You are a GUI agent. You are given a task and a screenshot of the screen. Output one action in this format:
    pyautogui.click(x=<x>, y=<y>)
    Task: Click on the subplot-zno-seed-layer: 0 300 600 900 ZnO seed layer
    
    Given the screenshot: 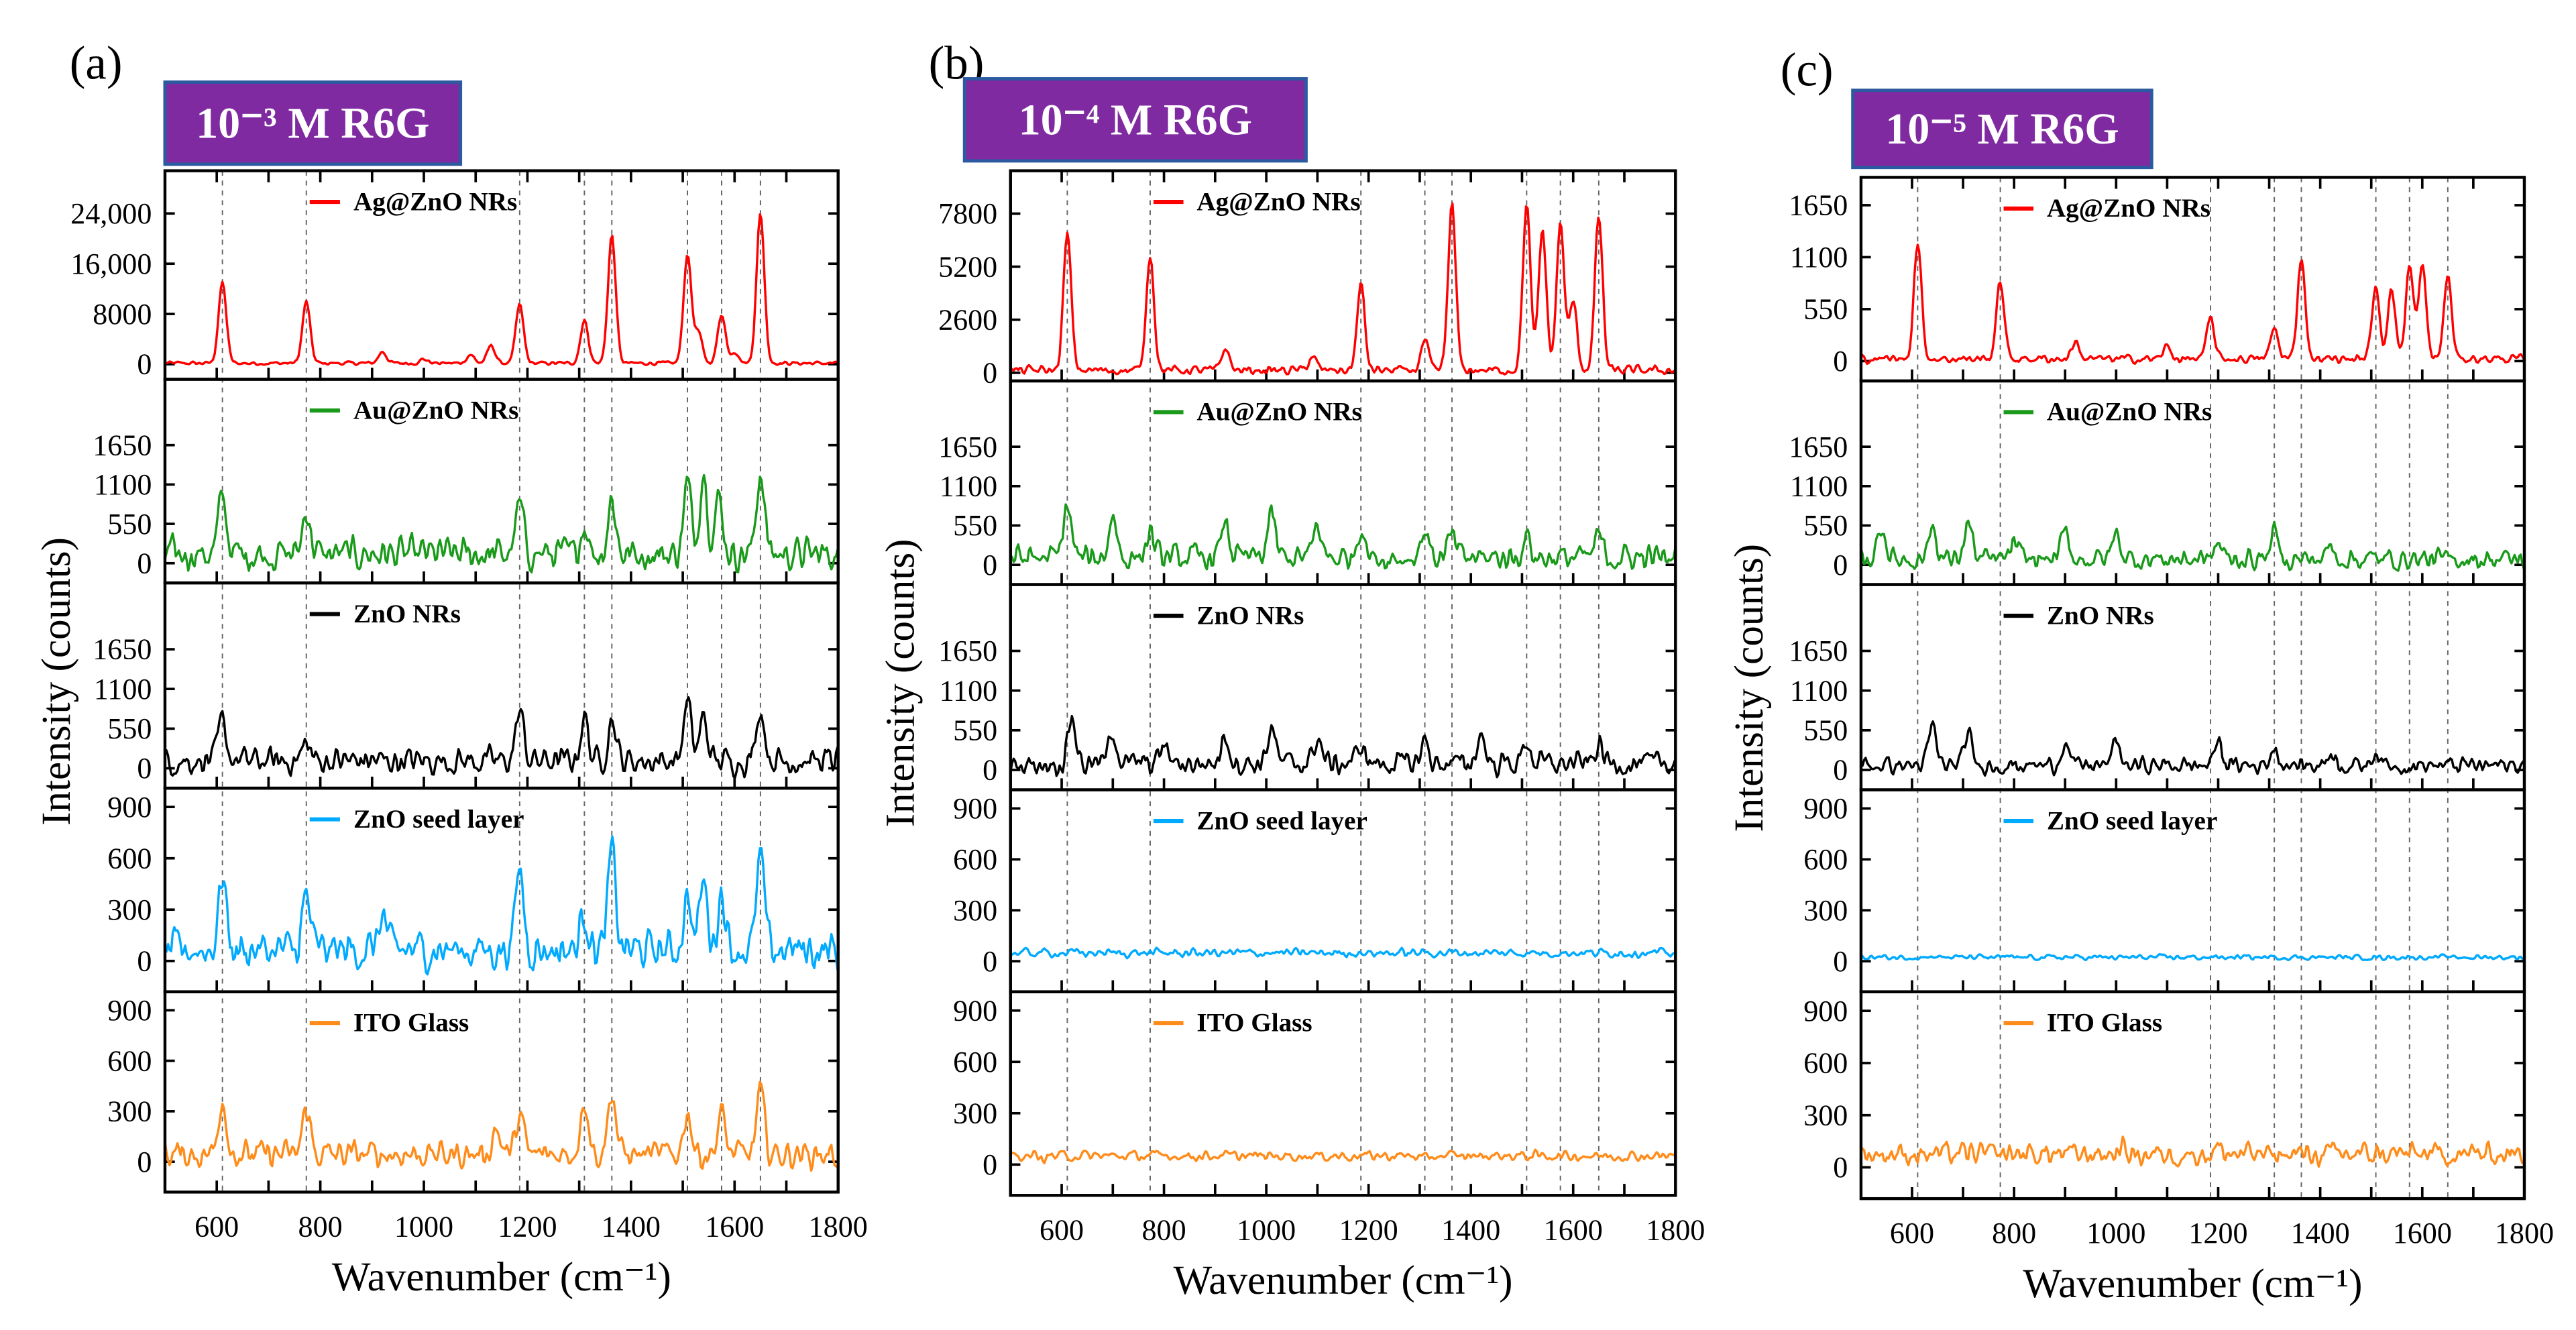 What is the action you would take?
    pyautogui.click(x=2164, y=890)
    